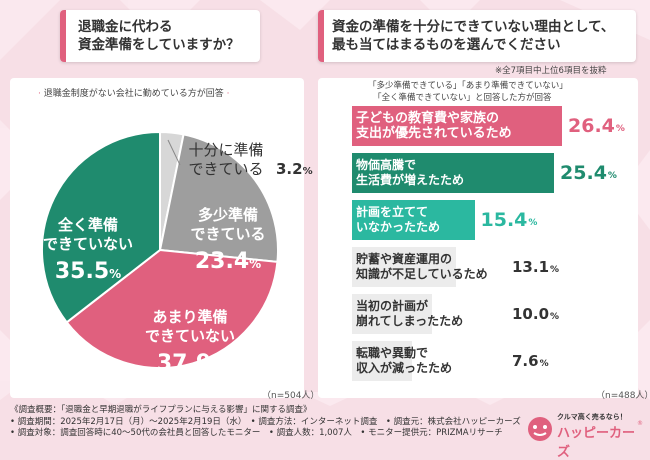 The image size is (650, 460). I want to click on bar-category-label: 転職や異動で 収入が減ったため, so click(404, 360).